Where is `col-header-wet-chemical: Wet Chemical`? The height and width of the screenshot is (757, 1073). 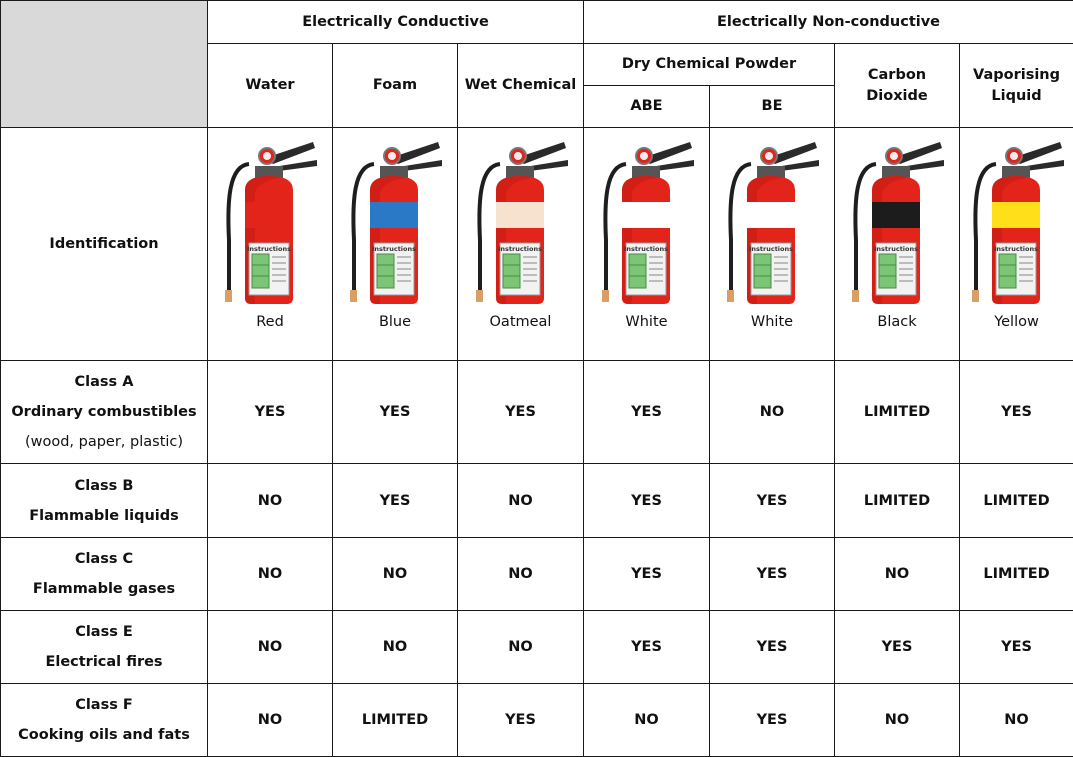
col-header-wet-chemical: Wet Chemical is located at coordinates (521, 86).